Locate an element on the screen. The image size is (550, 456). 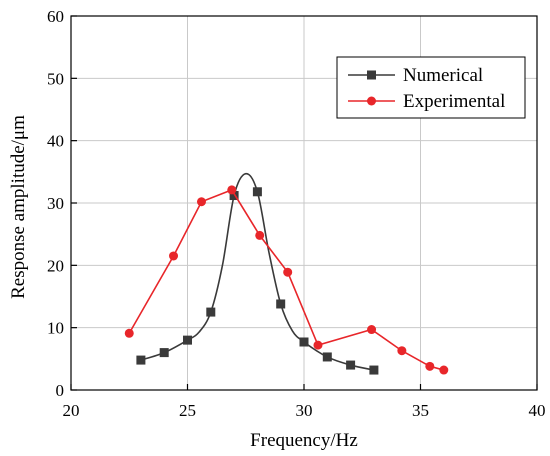
x-tick-label: 20 is located at coordinates (71, 410).